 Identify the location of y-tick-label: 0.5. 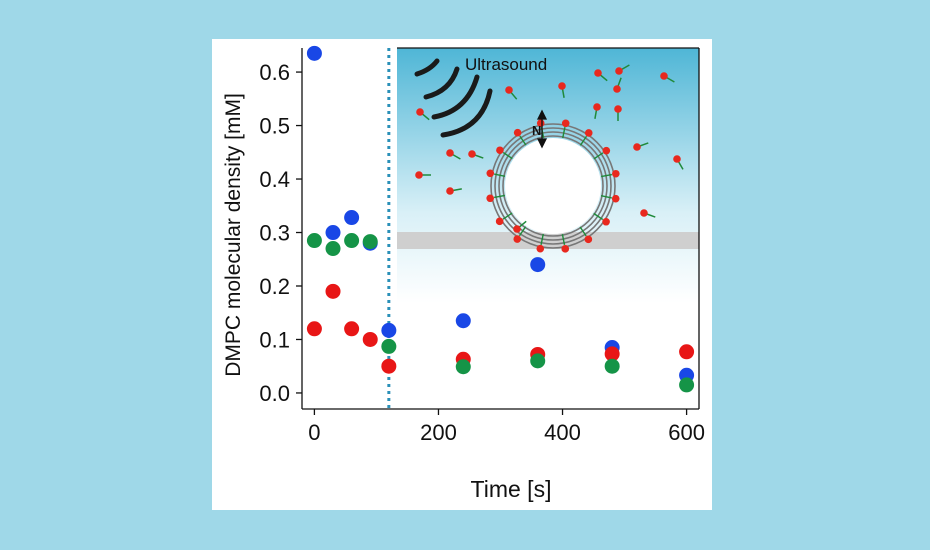
(274, 126).